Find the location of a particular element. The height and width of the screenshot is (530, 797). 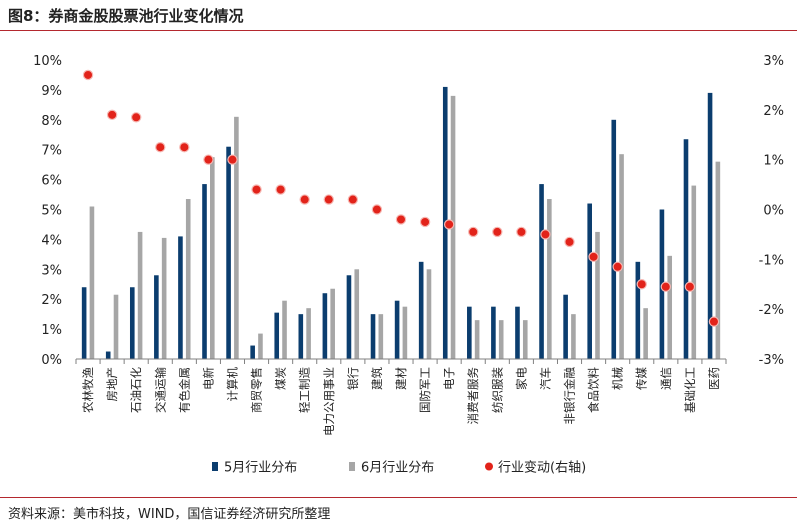

category-label: 家电 is located at coordinates (521, 378).